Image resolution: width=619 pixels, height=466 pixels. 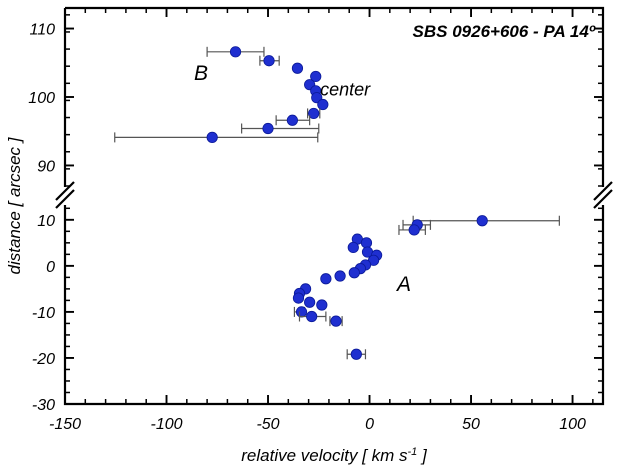 I want to click on x-axis-title-tail: ], so click(x=422, y=455).